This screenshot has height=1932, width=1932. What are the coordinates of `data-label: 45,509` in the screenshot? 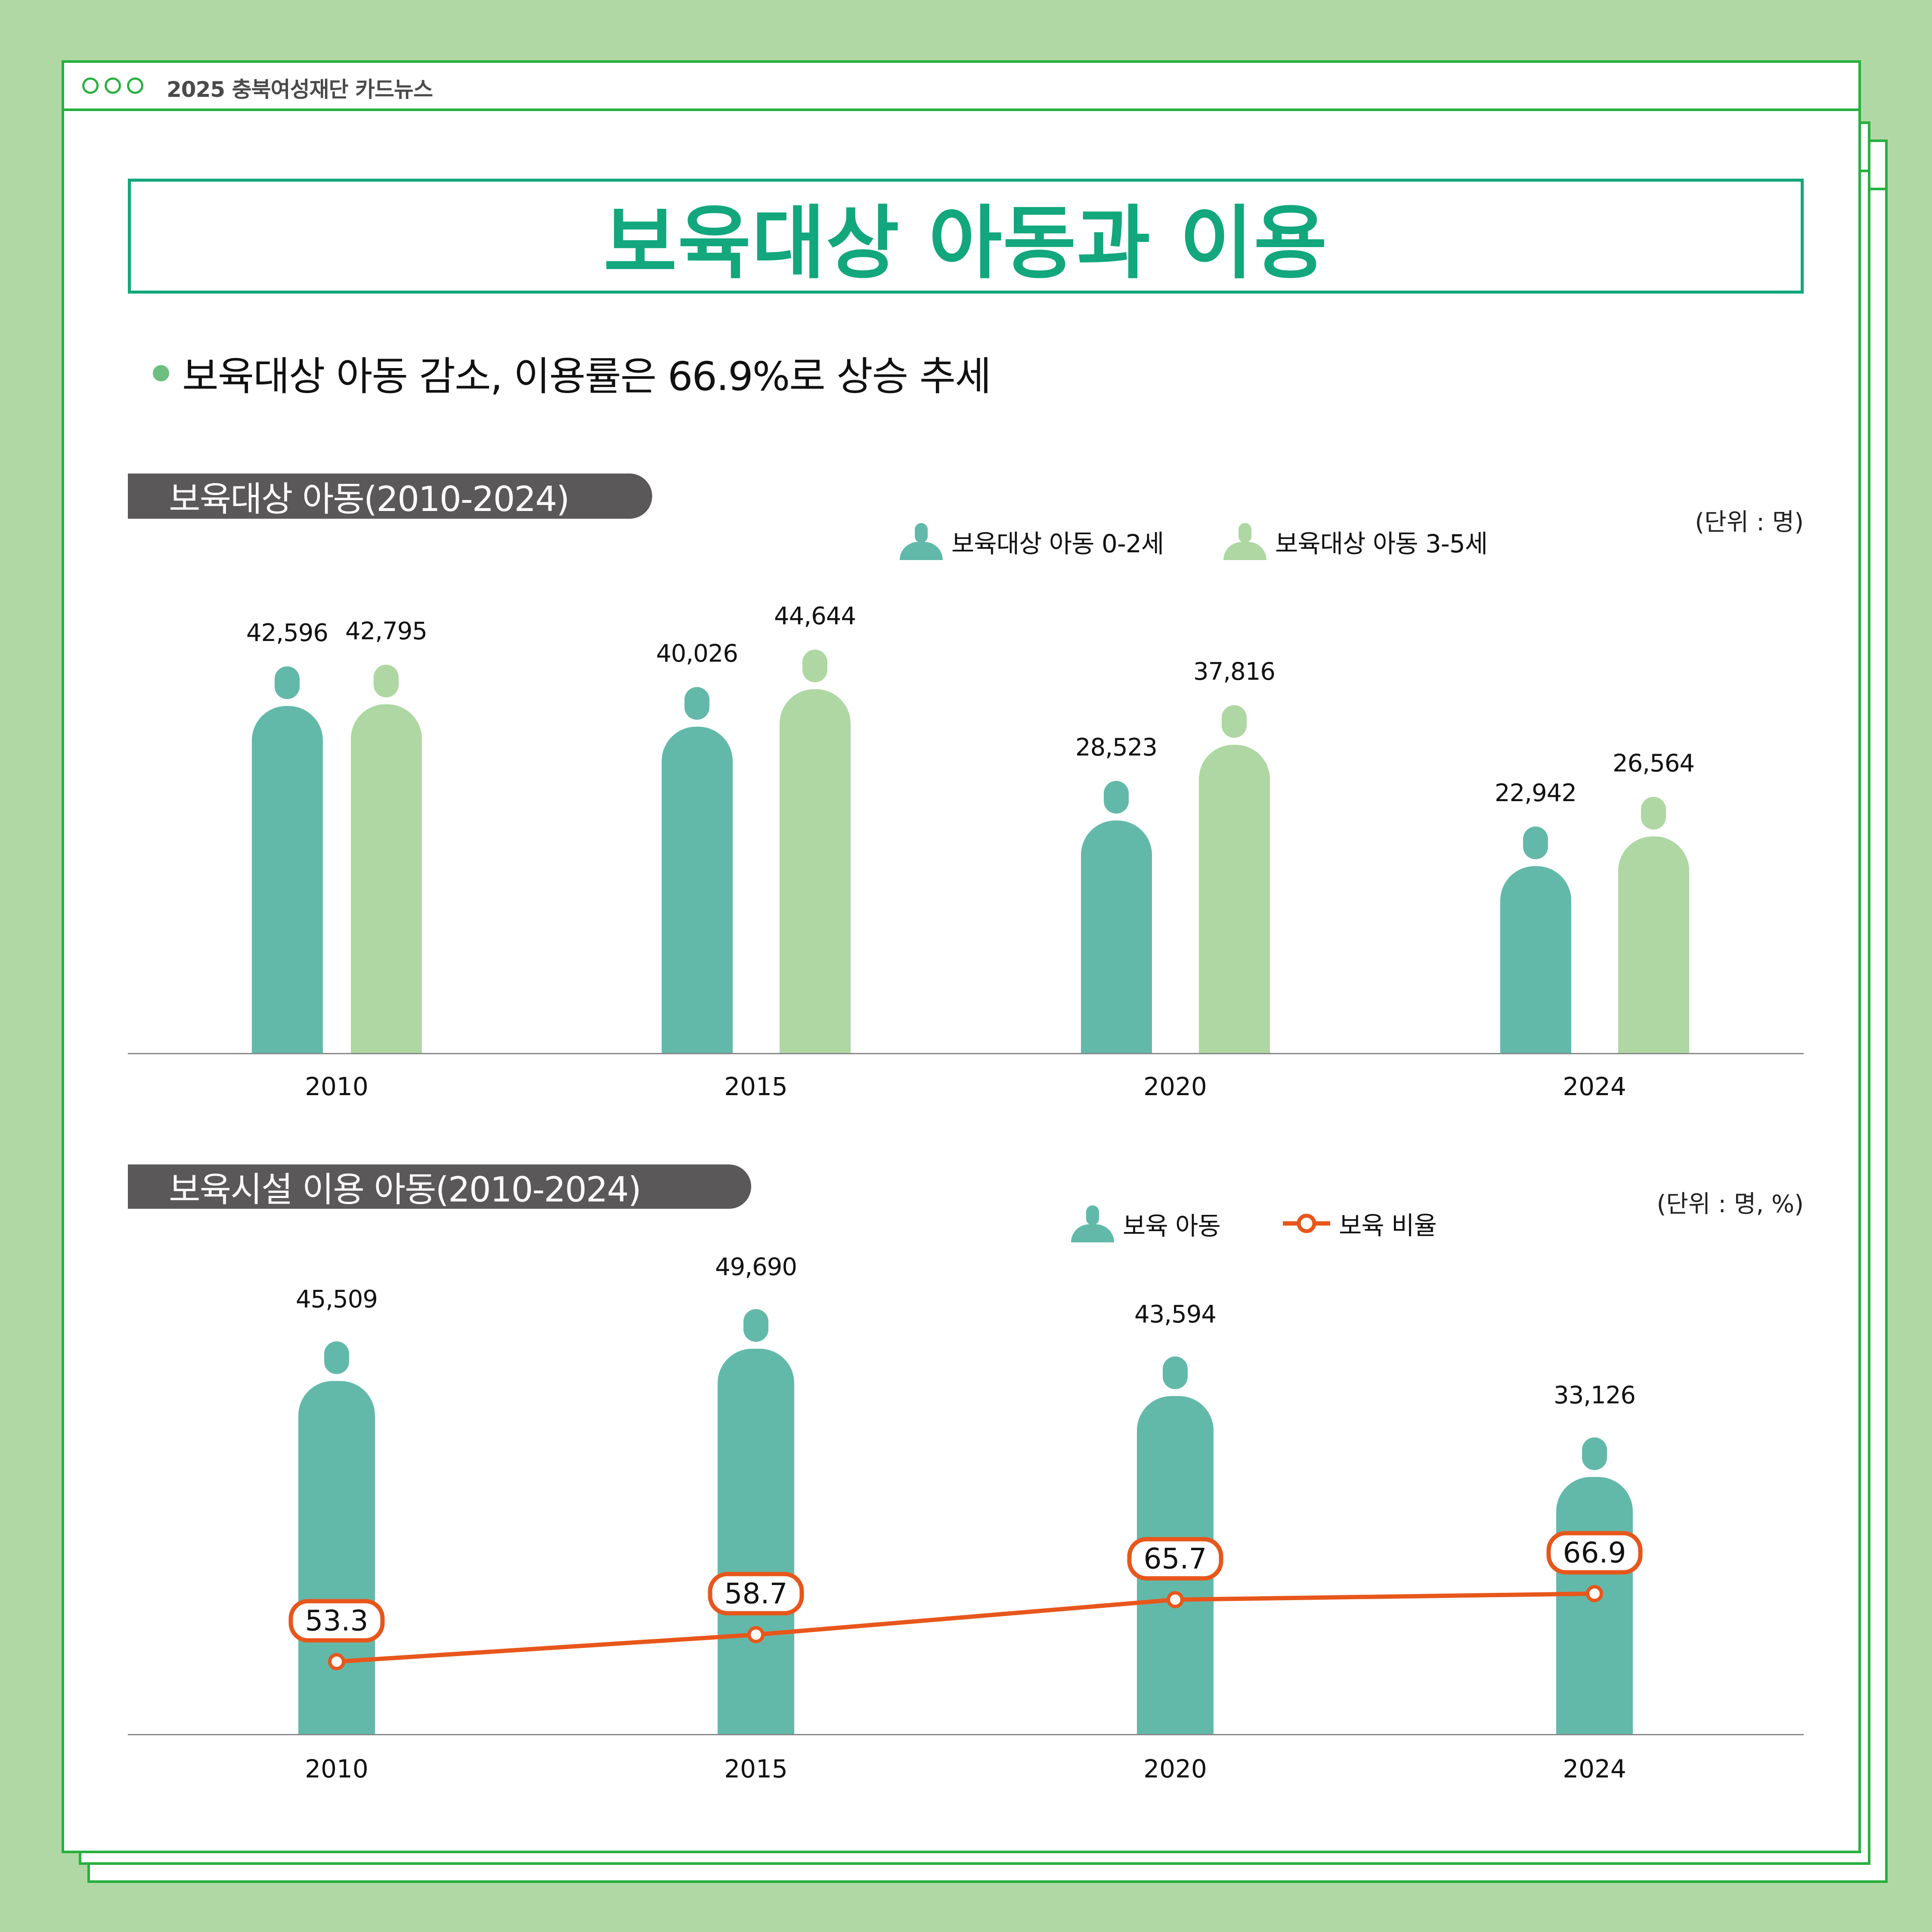 It's located at (337, 1299).